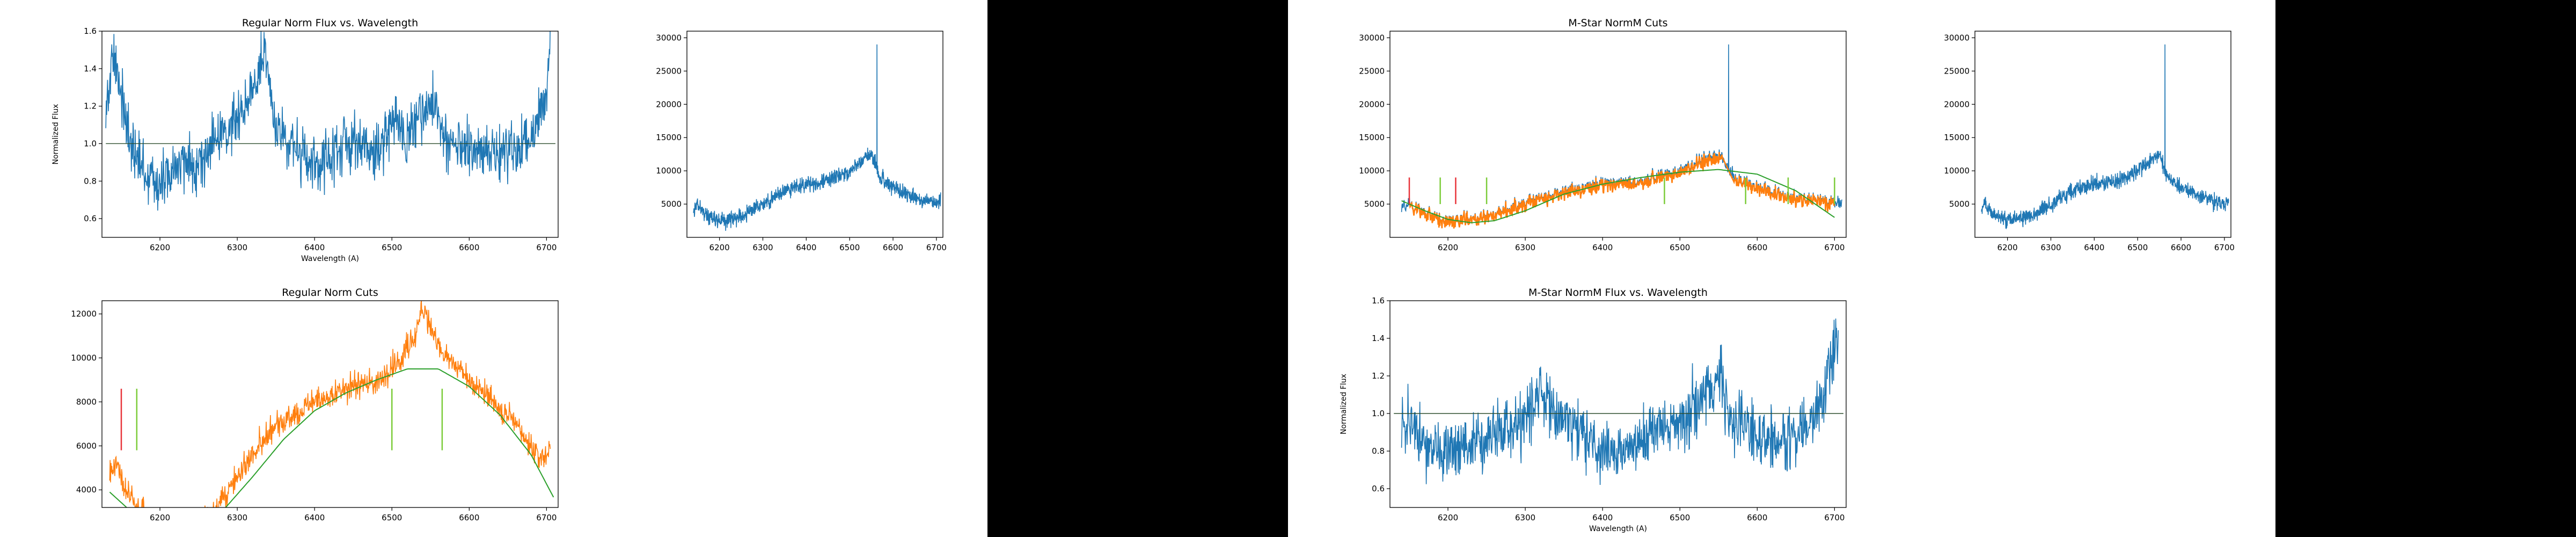 The width and height of the screenshot is (2576, 537). I want to click on f2-flux-plot-area, so click(1618, 401).